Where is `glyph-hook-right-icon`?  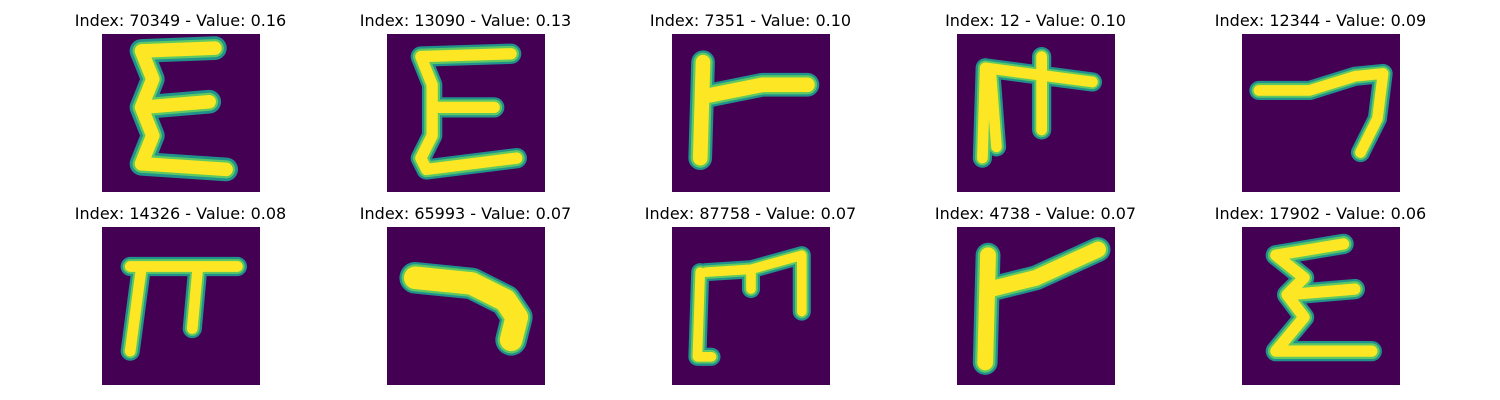
glyph-hook-right-icon is located at coordinates (1321, 113).